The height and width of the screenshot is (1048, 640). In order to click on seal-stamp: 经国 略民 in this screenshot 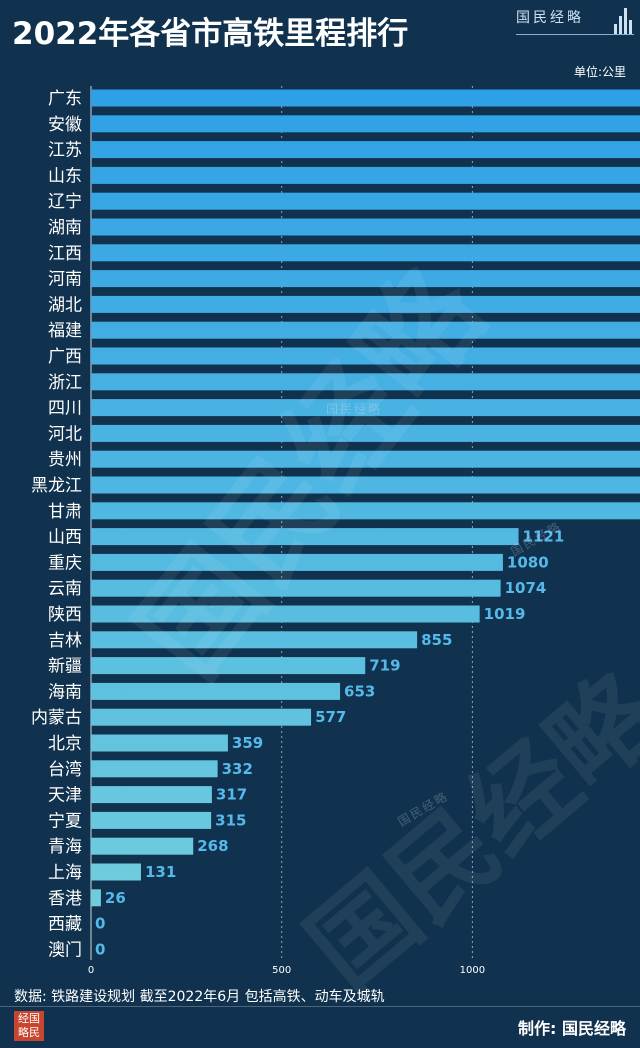, I will do `click(29, 1026)`.